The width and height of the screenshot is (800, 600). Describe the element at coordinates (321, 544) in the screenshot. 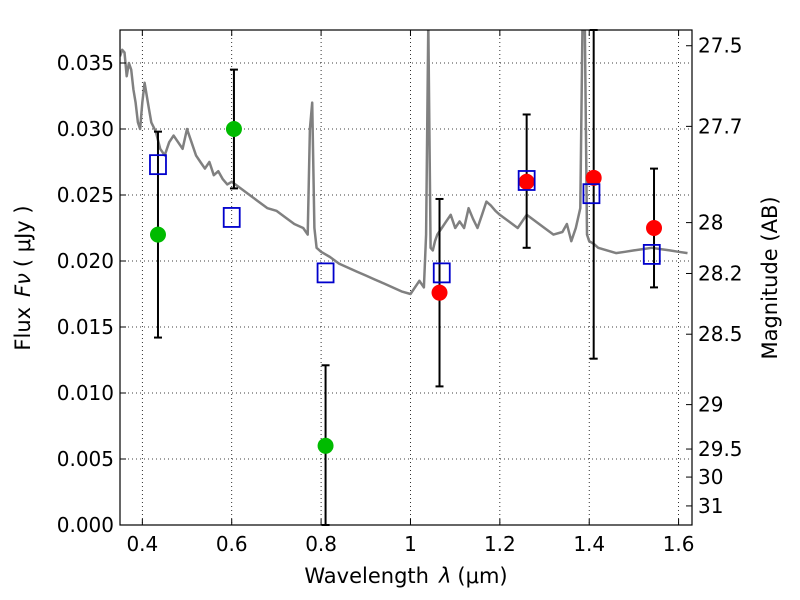

I see `x-tick-label: 0.8` at that location.